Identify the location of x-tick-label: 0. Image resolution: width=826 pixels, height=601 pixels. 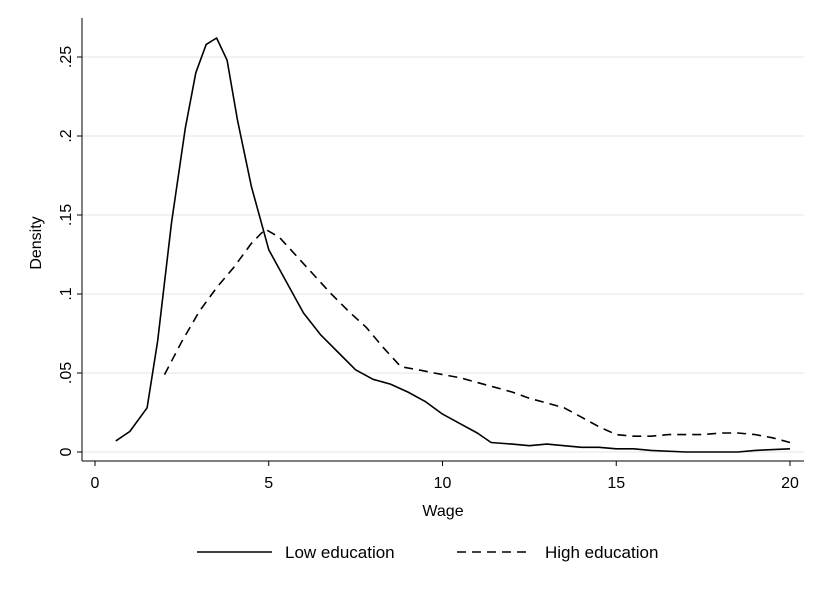
(95, 483).